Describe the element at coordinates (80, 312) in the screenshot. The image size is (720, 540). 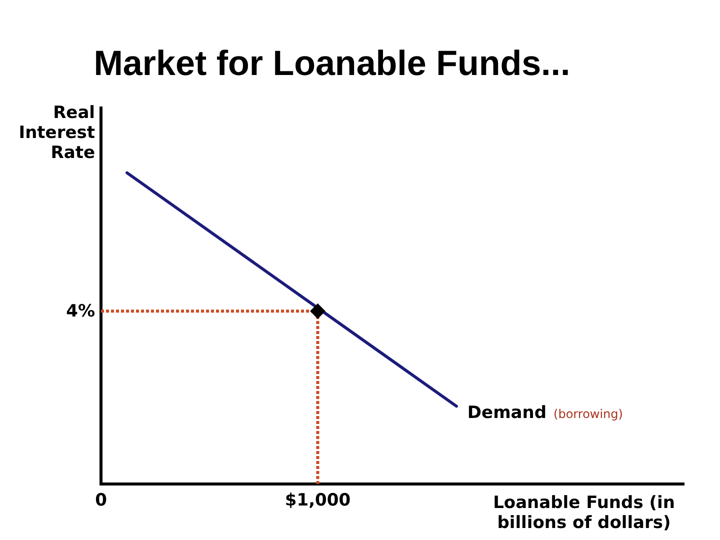
I see `data-label: 4%` at that location.